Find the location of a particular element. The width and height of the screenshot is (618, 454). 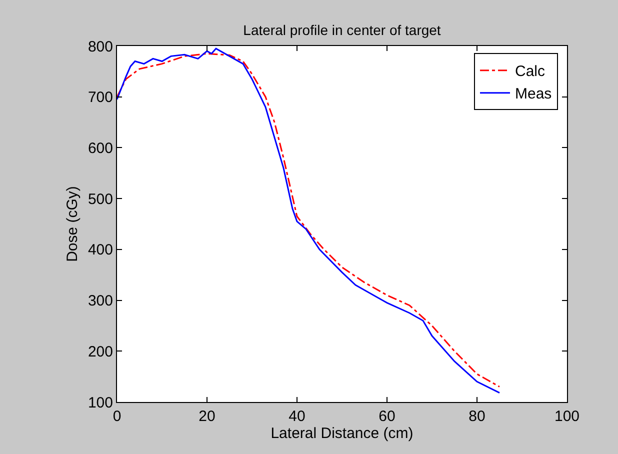

chart-title: Lateral profile in center of target is located at coordinates (342, 30).